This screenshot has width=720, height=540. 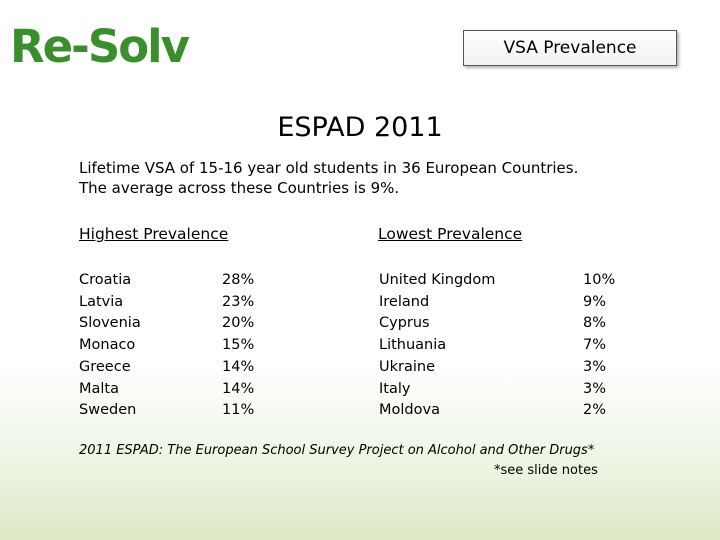 What do you see at coordinates (105, 280) in the screenshot?
I see `list-item: Croatia` at bounding box center [105, 280].